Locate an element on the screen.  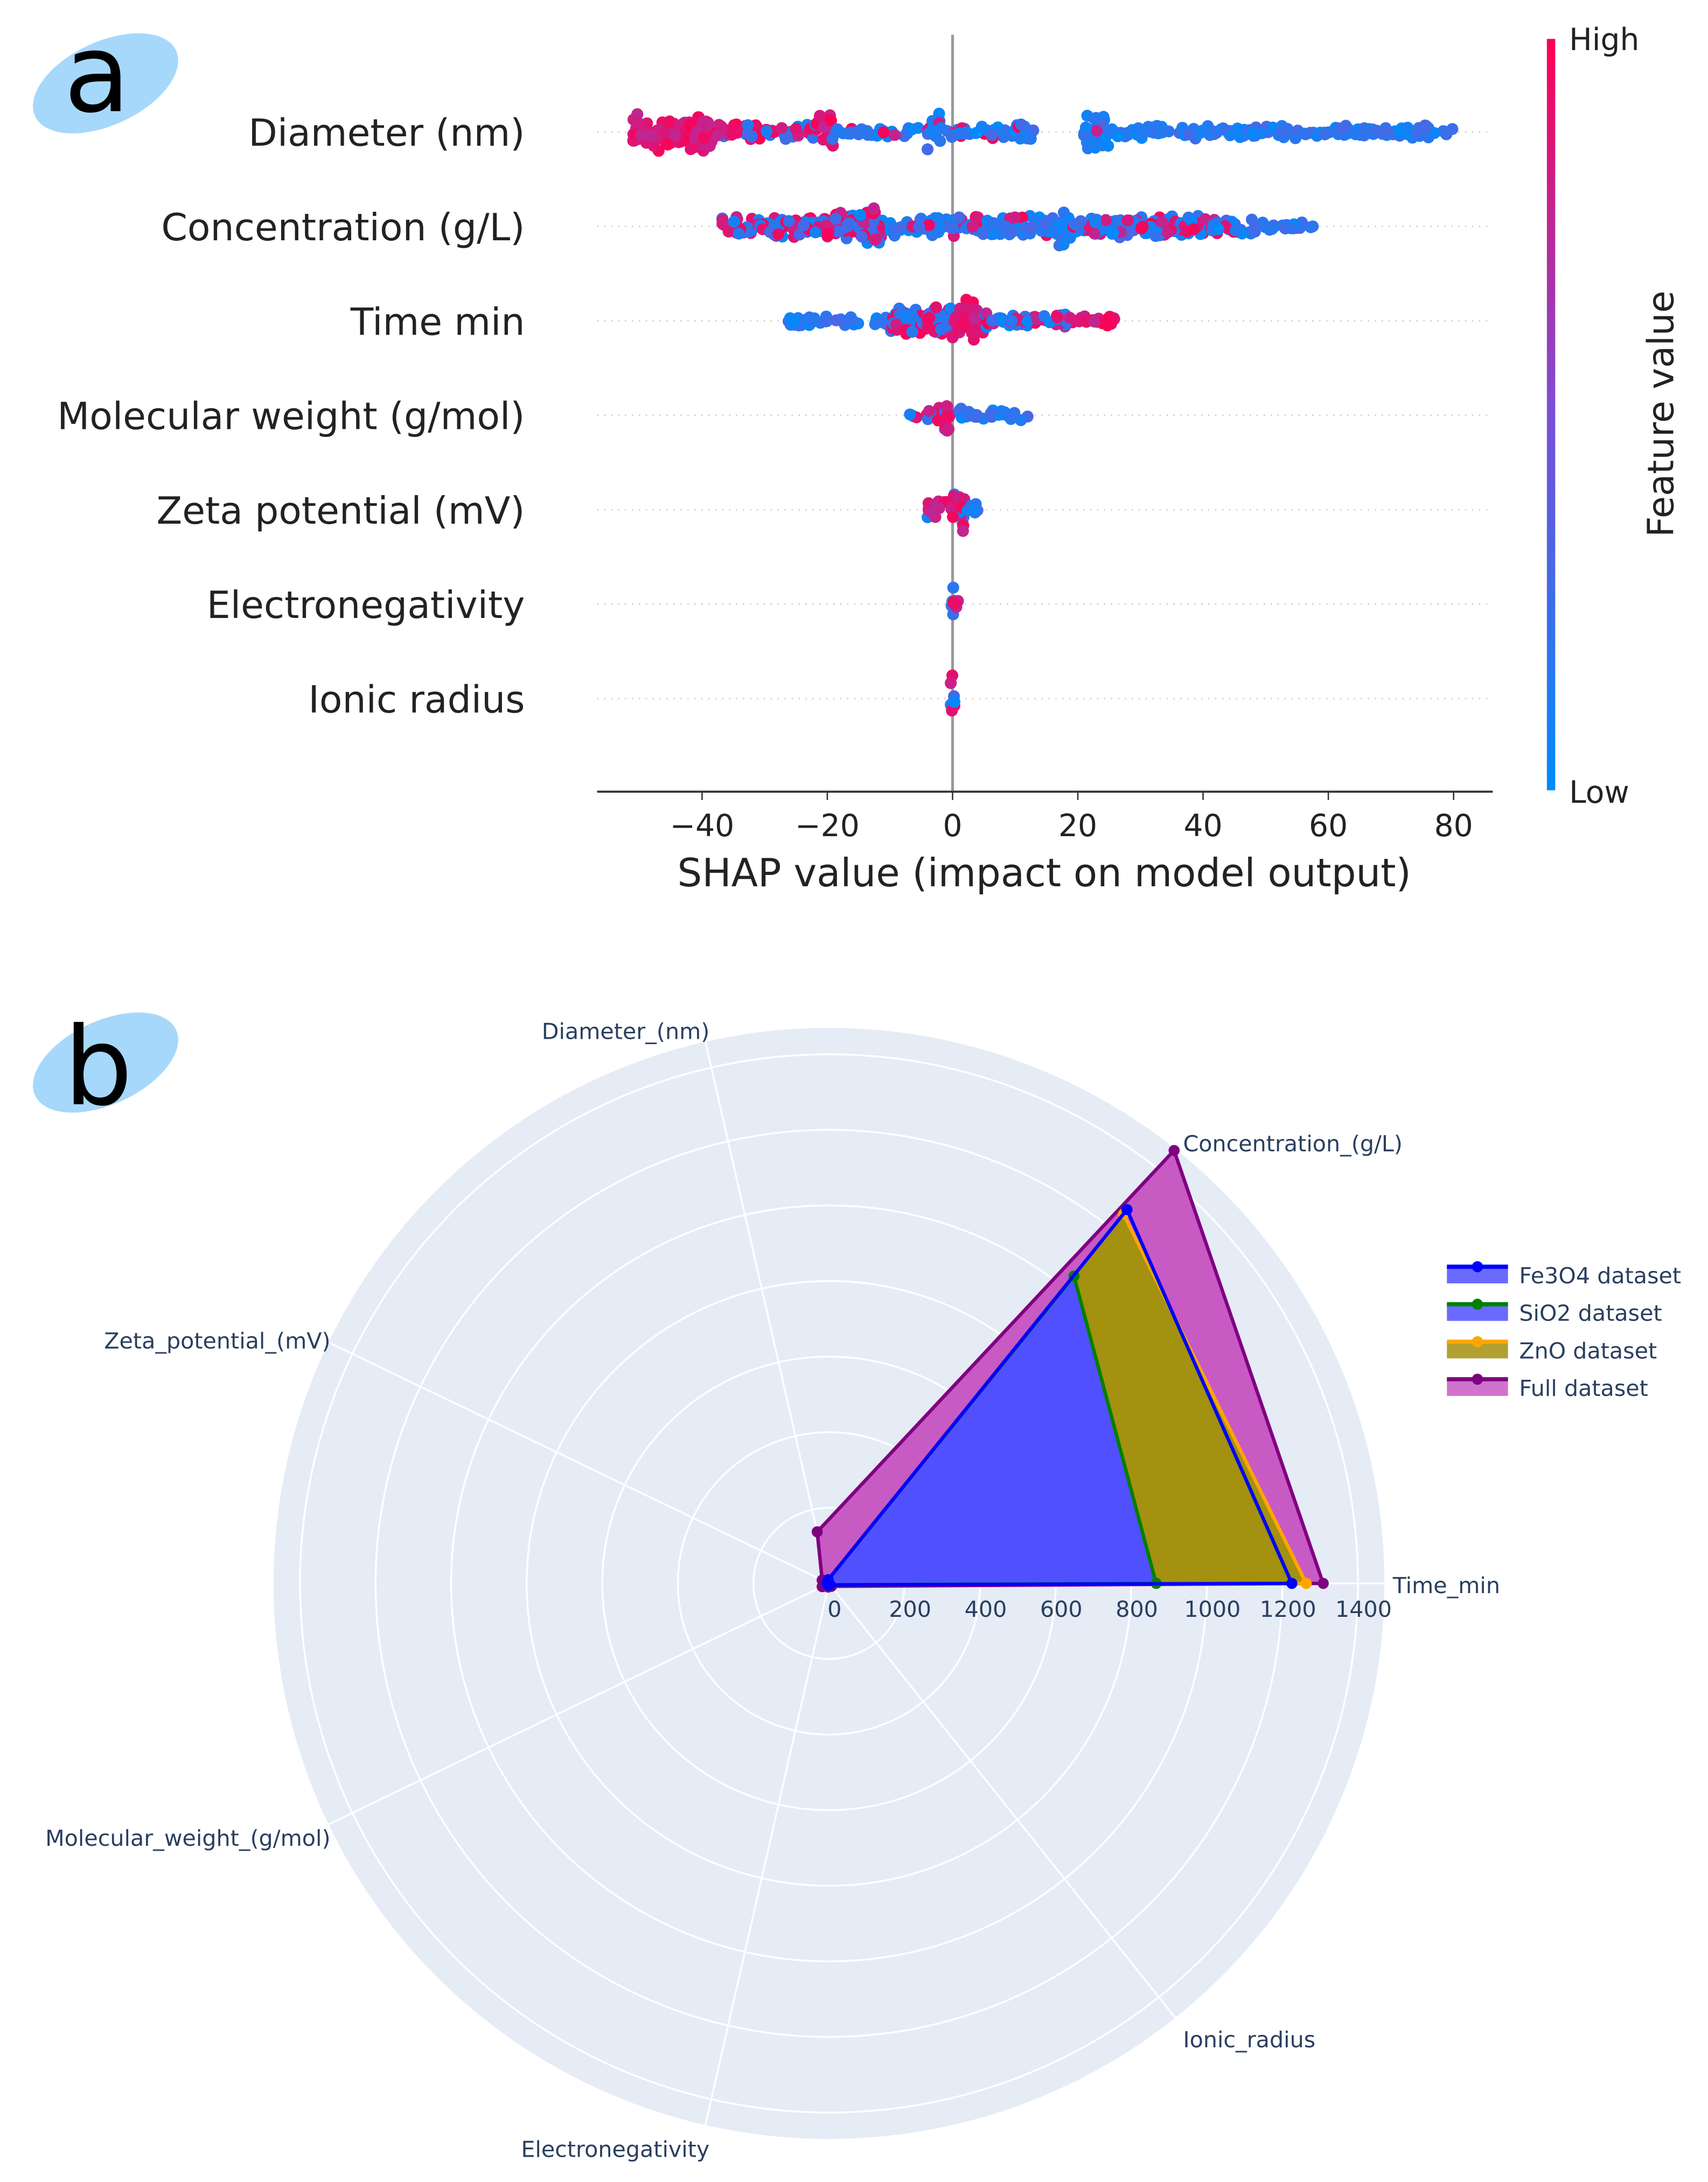
colorbar-title: Feature value is located at coordinates (1661, 414).